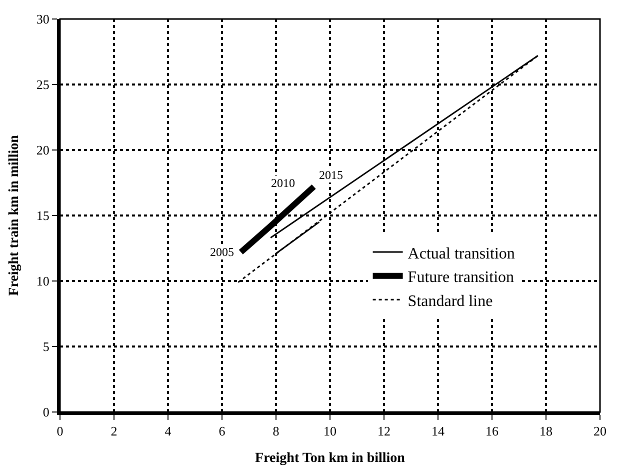 The height and width of the screenshot is (475, 619). What do you see at coordinates (331, 175) in the screenshot?
I see `annotation: 2015` at bounding box center [331, 175].